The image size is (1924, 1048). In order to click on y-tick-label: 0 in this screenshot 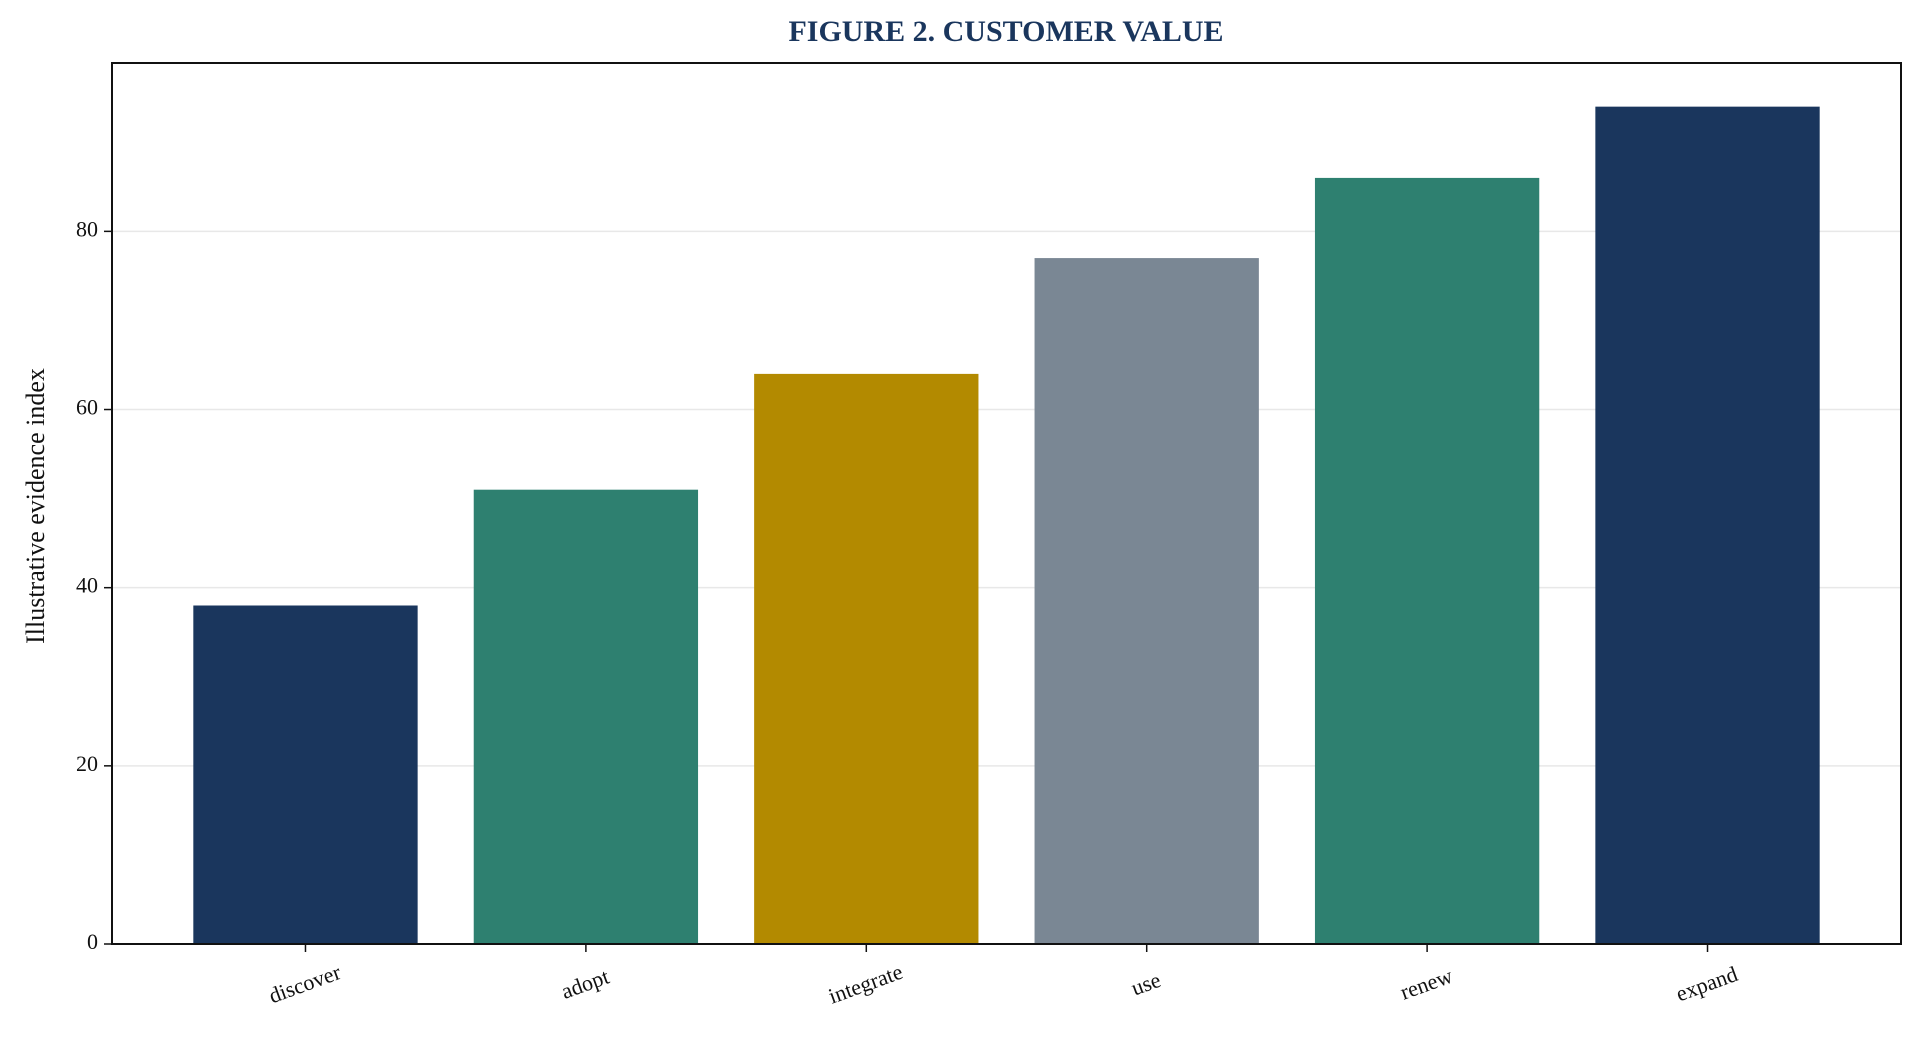, I will do `click(92, 941)`.